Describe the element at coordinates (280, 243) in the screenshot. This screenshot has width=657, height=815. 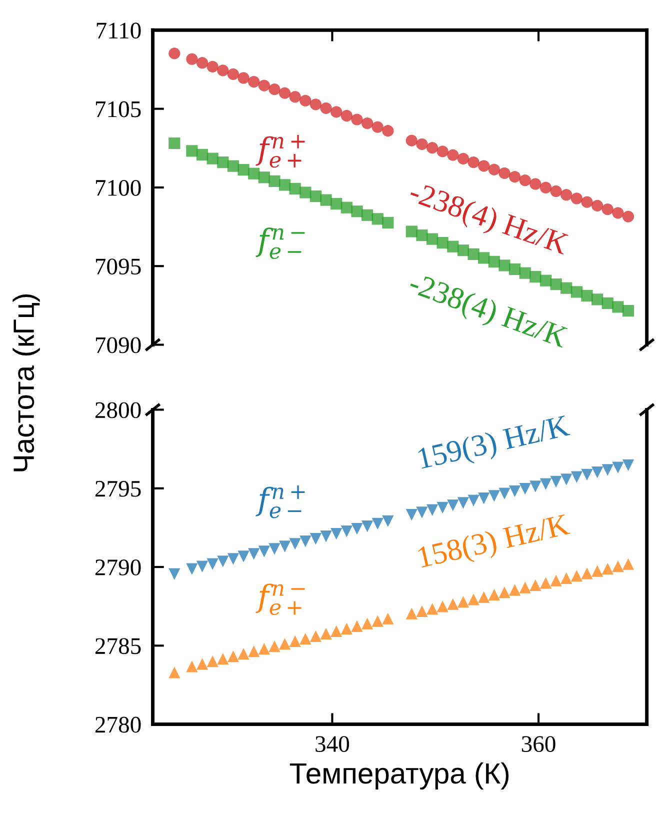
I see `series-label: f$^{n−}$$_{e−}$` at that location.